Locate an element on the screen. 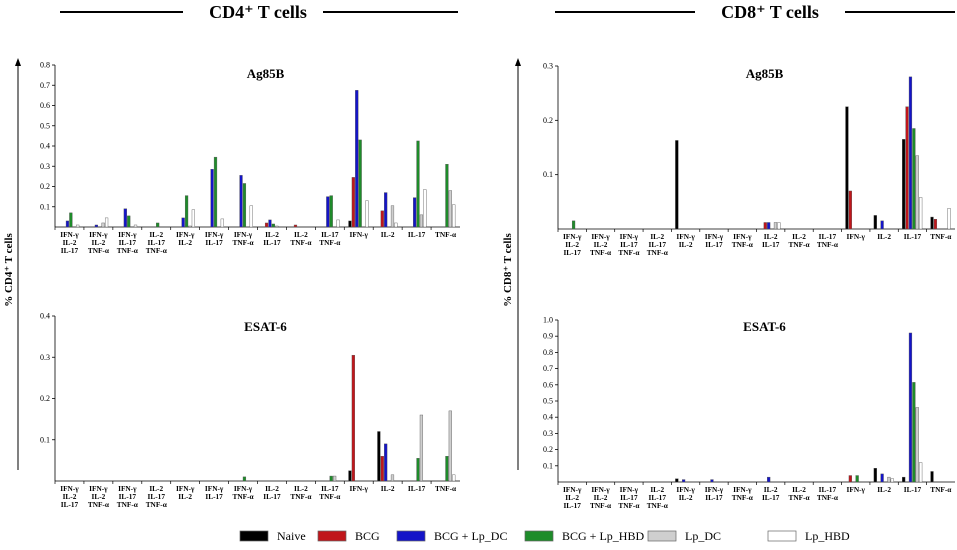 The width and height of the screenshot is (957, 550). cd4-ag85b-category-label: IFN-γ TNF-α is located at coordinates (242, 238).